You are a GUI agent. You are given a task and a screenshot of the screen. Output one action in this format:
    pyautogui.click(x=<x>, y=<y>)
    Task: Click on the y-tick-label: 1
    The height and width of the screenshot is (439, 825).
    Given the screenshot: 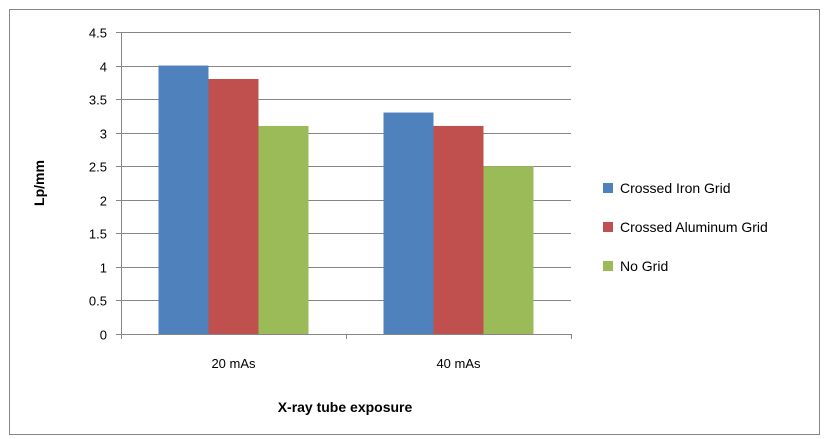 What is the action you would take?
    pyautogui.click(x=103, y=268)
    